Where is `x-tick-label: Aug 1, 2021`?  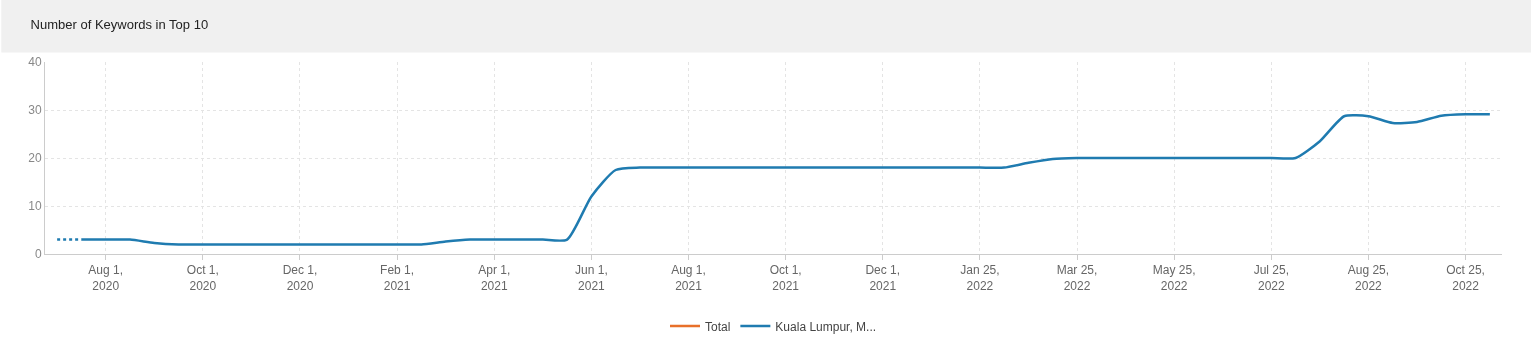
x-tick-label: Aug 1, 2021 is located at coordinates (688, 278).